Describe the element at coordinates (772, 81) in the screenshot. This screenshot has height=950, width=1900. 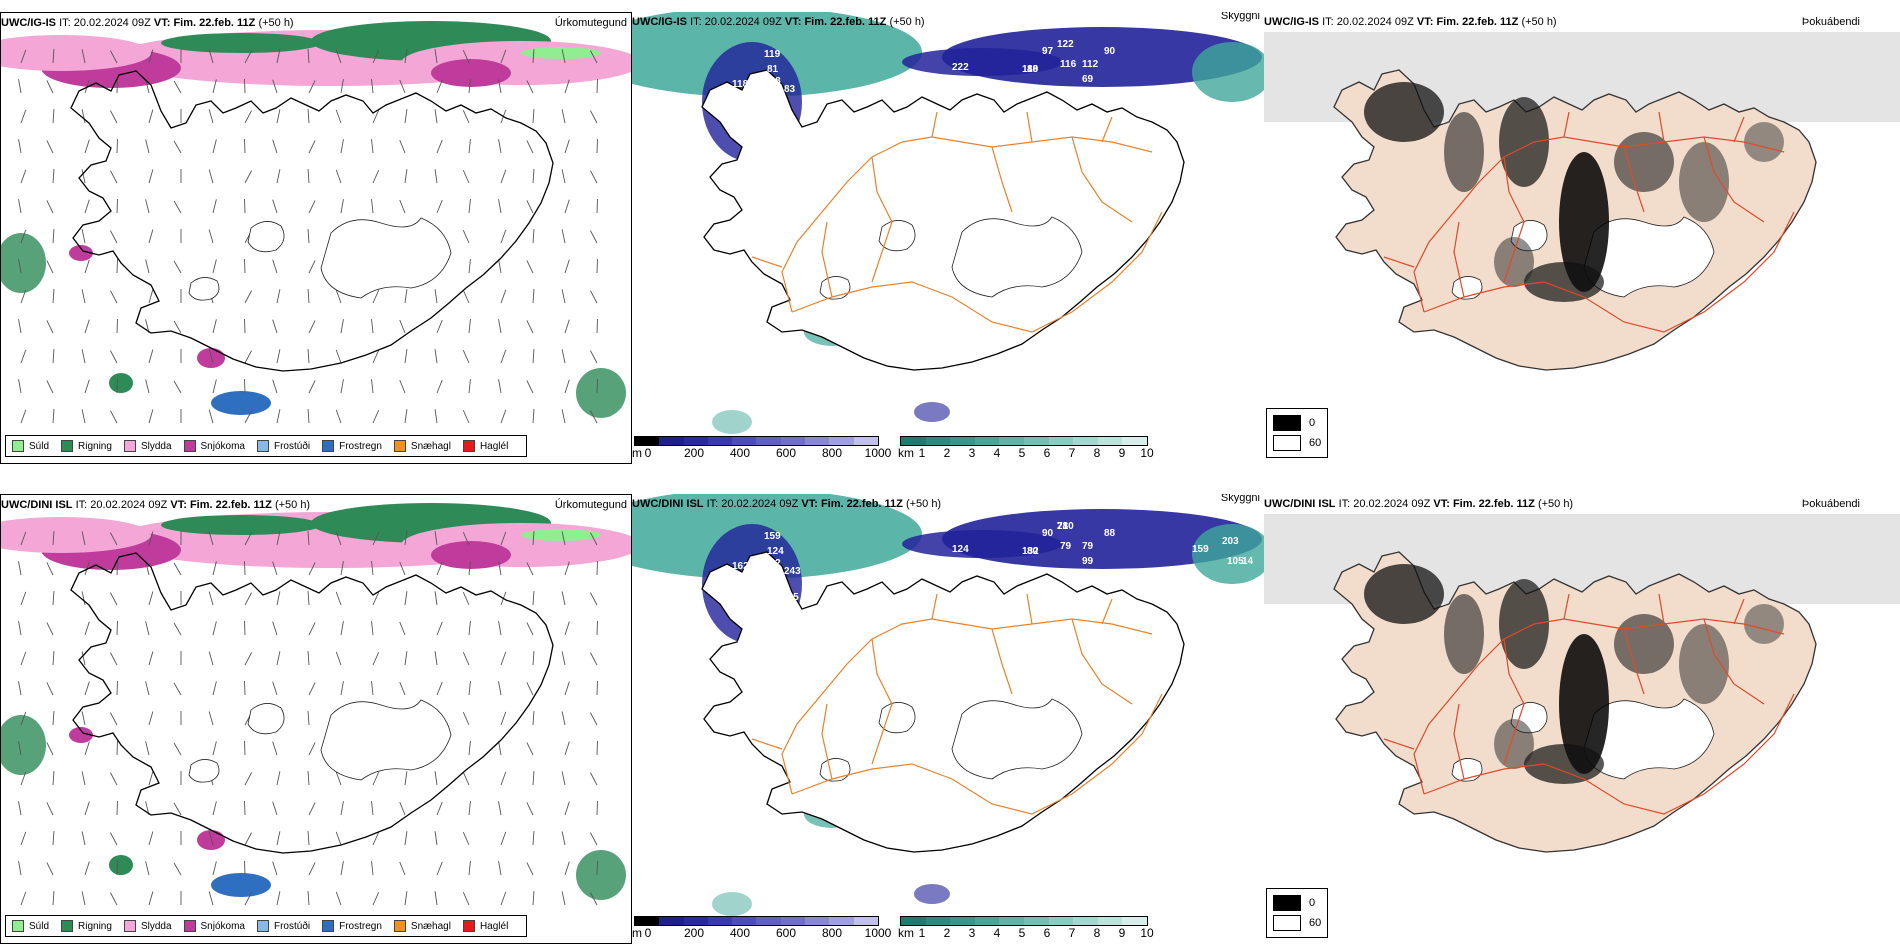
I see `cloud-base-label: 288` at that location.